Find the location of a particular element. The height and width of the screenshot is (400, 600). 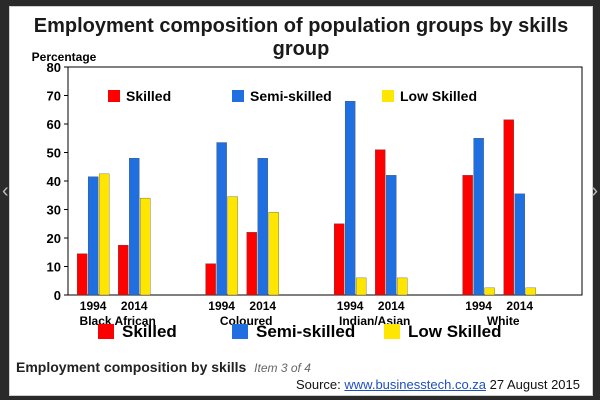

legend-label-top: Skilled is located at coordinates (148, 96).